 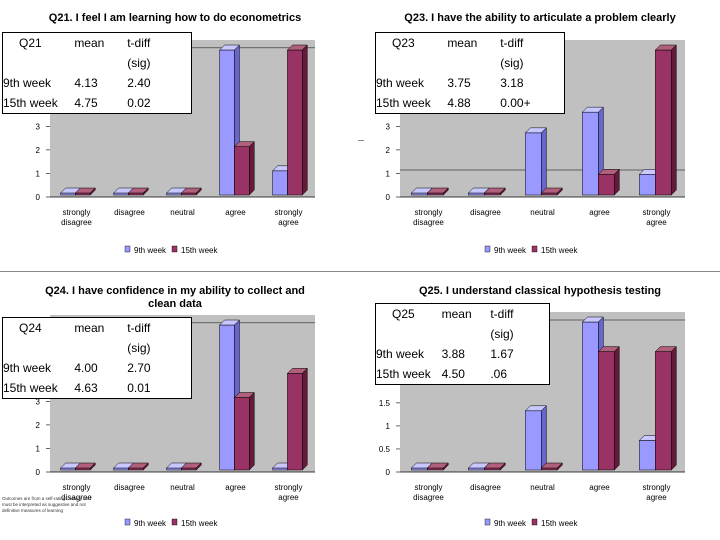 What do you see at coordinates (139, 103) in the screenshot?
I see `table-tdiff: 0.02` at bounding box center [139, 103].